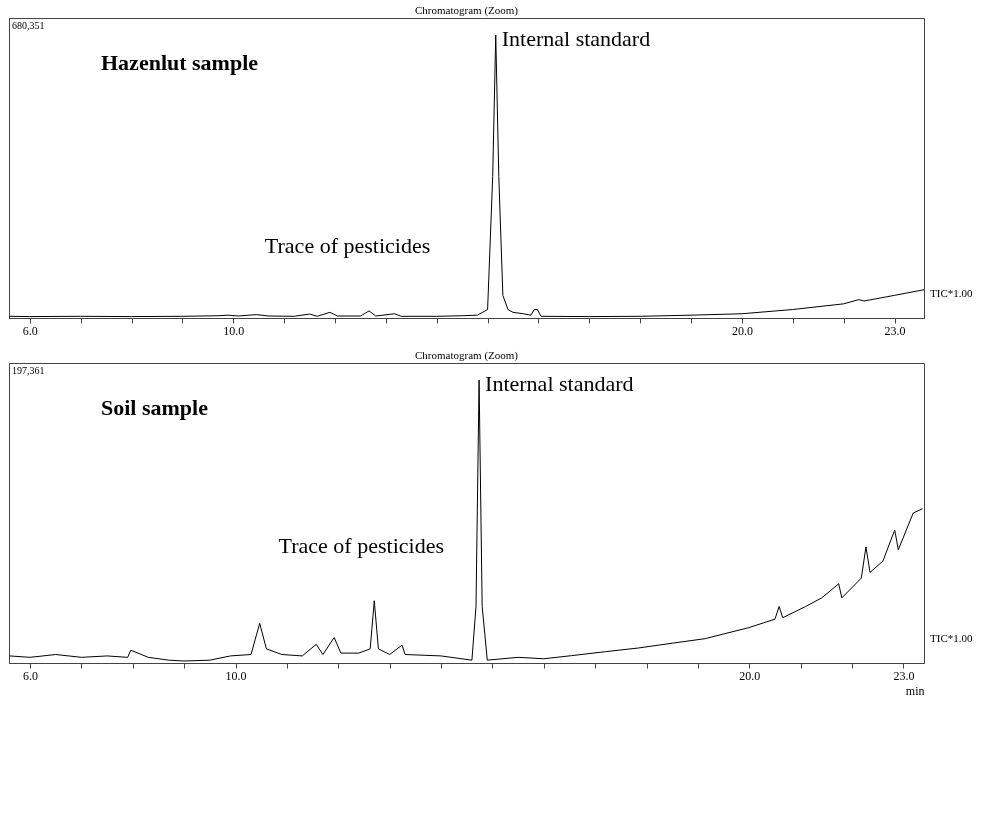  What do you see at coordinates (28, 370) in the screenshot?
I see `text: 197,361` at bounding box center [28, 370].